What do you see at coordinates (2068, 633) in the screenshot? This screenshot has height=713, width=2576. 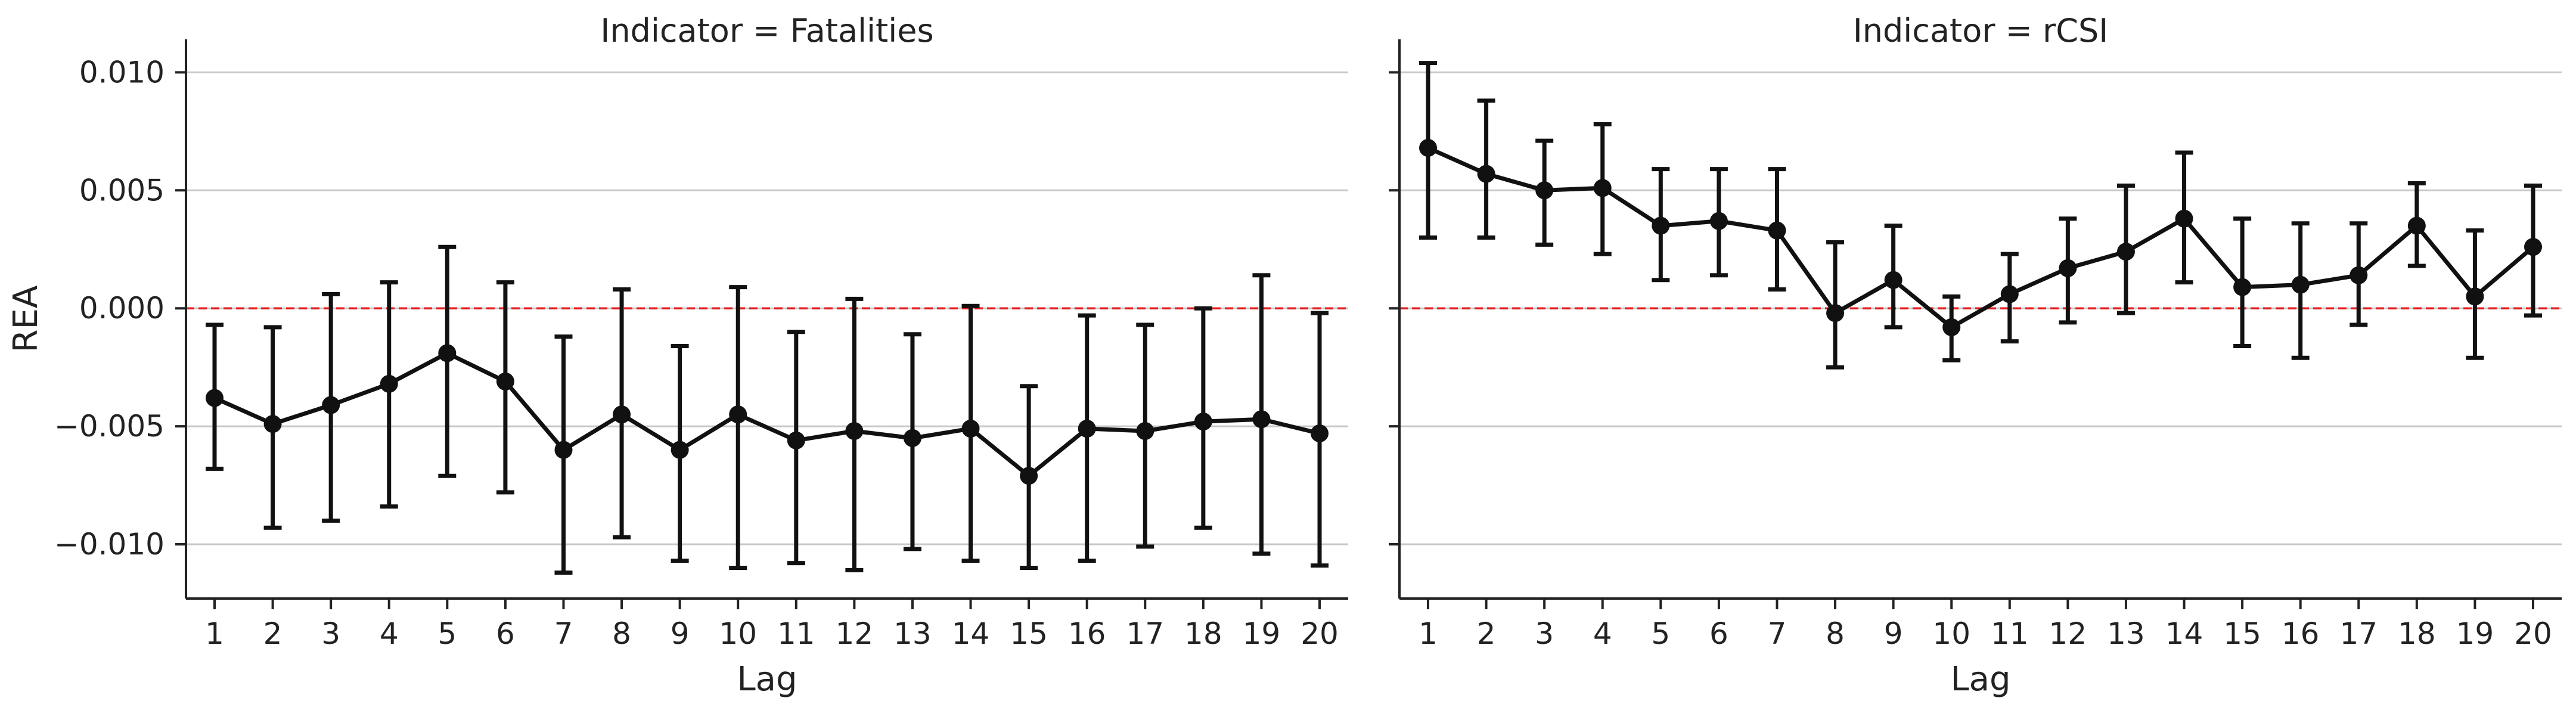 I see `x-tick-label: 12` at bounding box center [2068, 633].